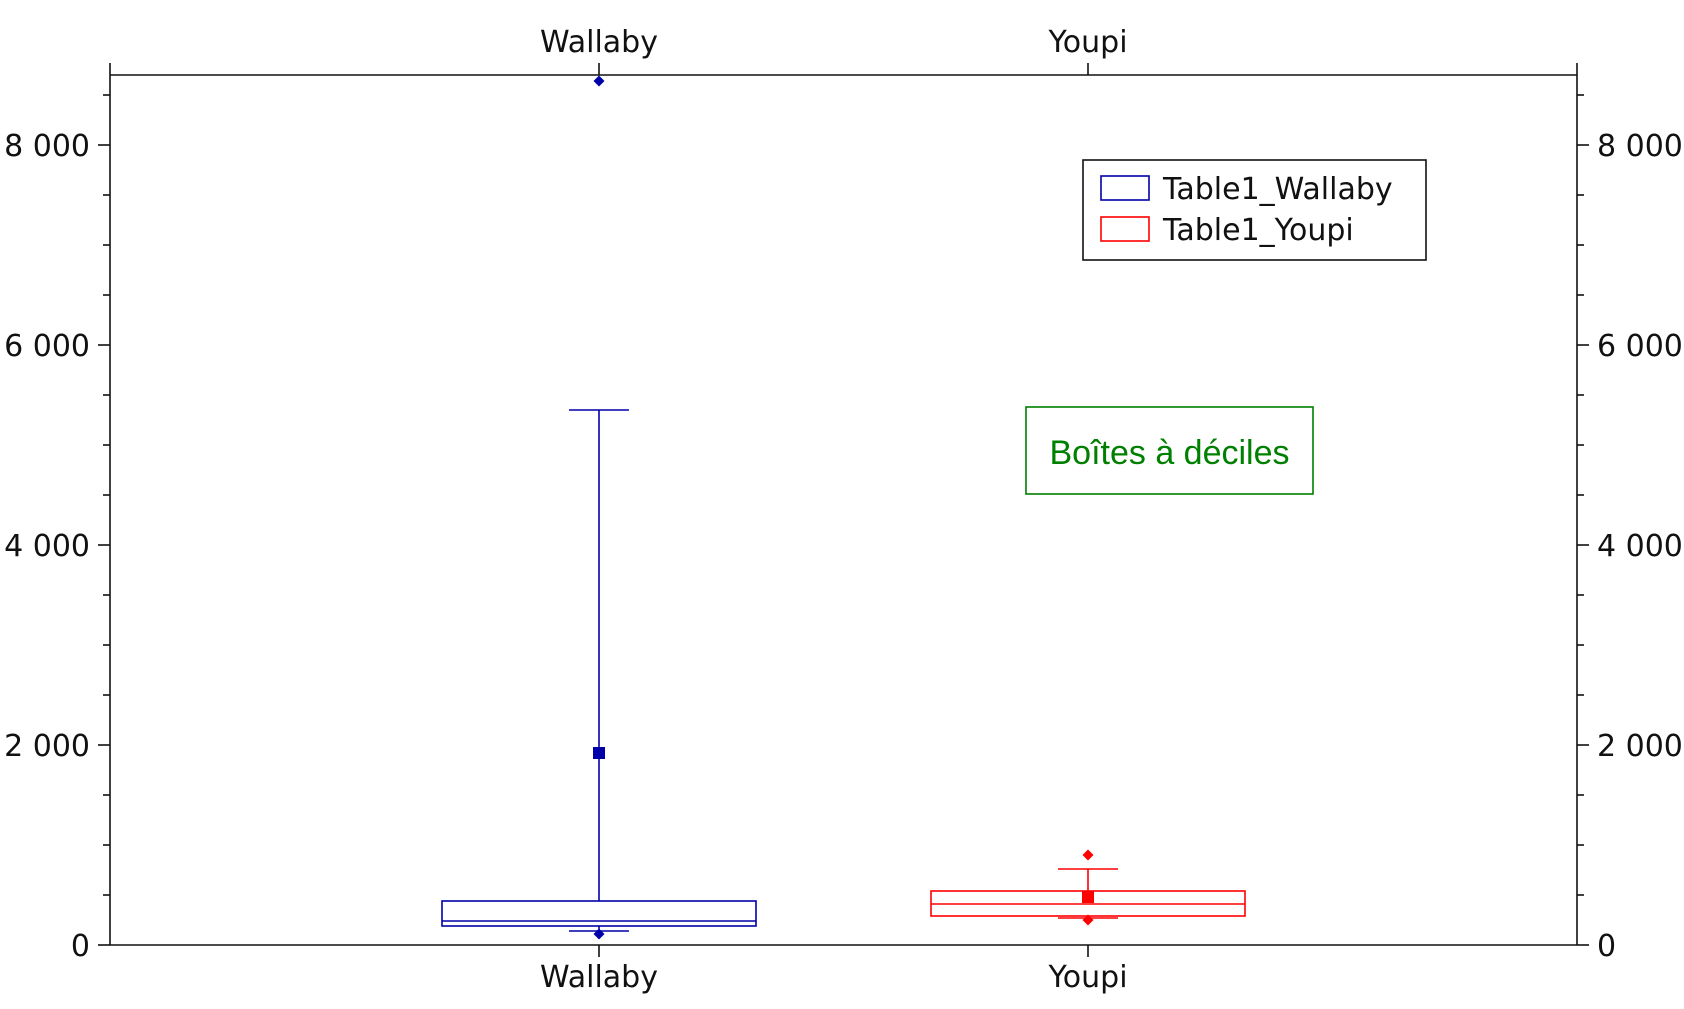 Image resolution: width=1684 pixels, height=1009 pixels. What do you see at coordinates (599, 42) in the screenshot?
I see `x-tick-label-top: Wallaby` at bounding box center [599, 42].